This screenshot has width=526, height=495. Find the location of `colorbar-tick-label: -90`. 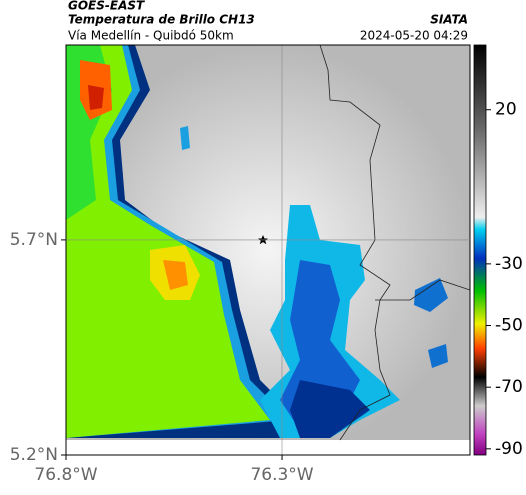

colorbar-tick-label: -90 is located at coordinates (509, 449).